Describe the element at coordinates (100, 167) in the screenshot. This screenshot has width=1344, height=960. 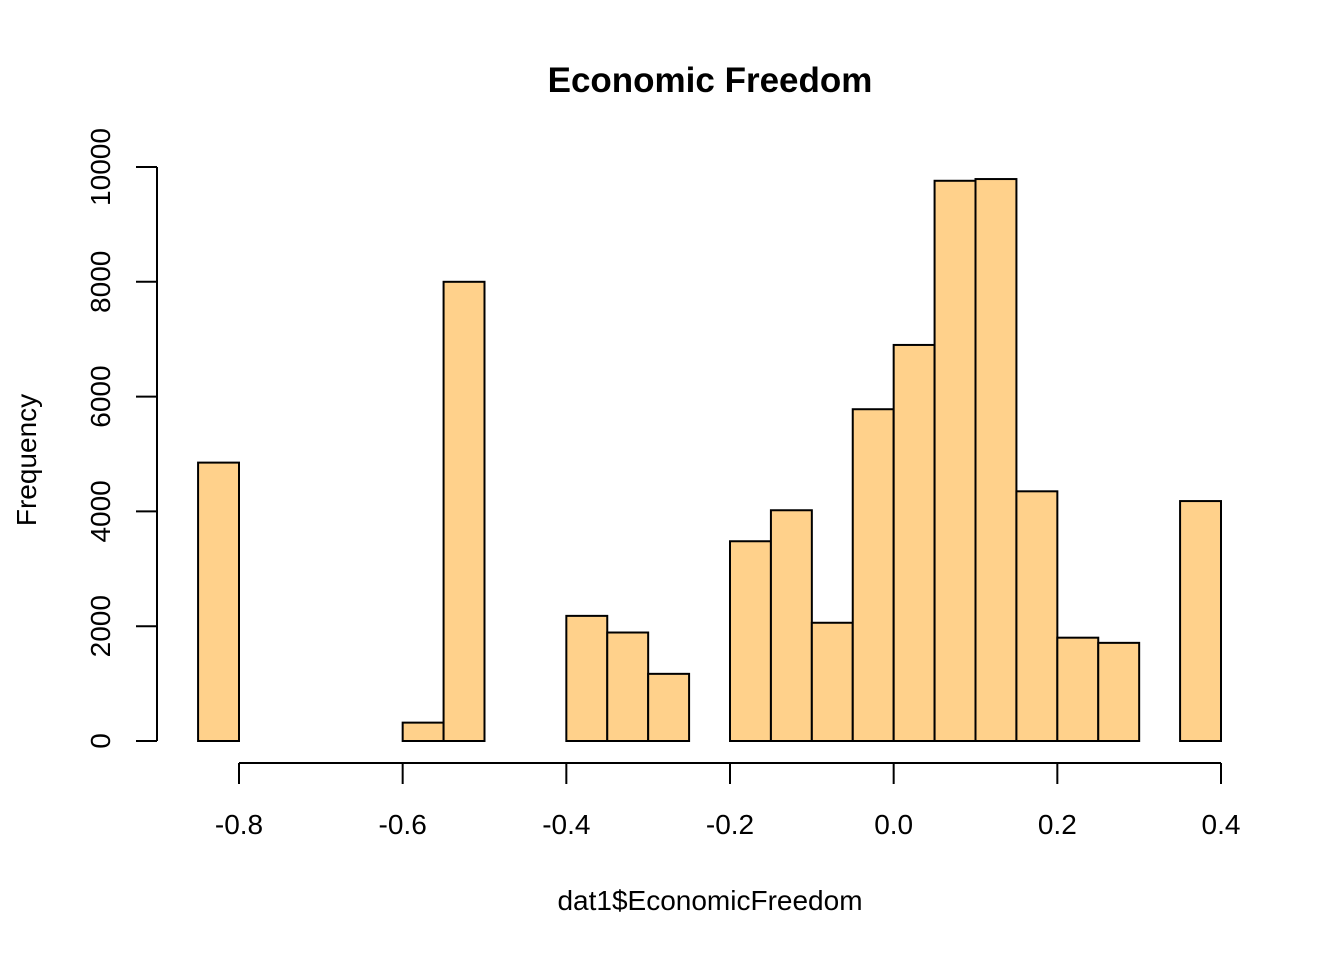
I see `y-tick-label: 10000` at that location.